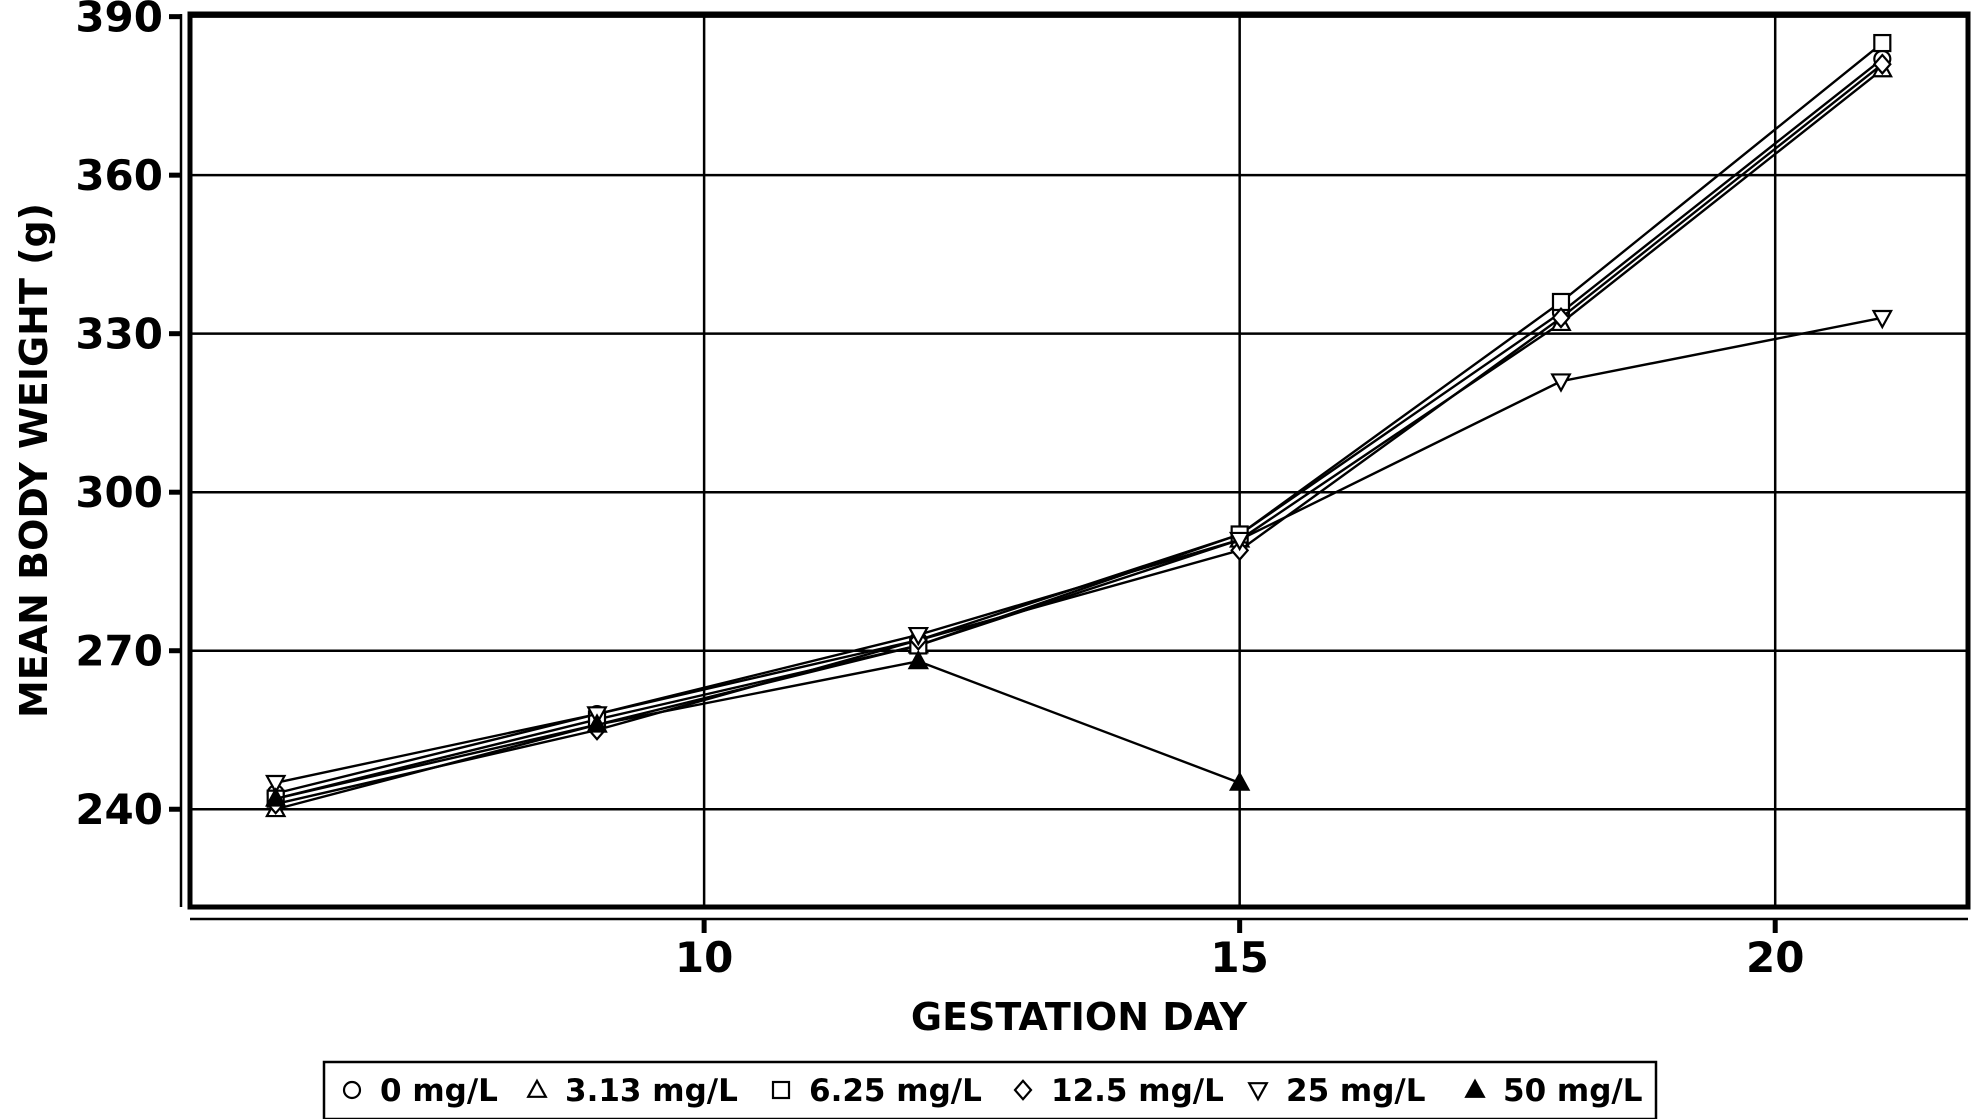 The width and height of the screenshot is (1976, 1119). I want to click on x-tick-label: 15, so click(1239, 957).